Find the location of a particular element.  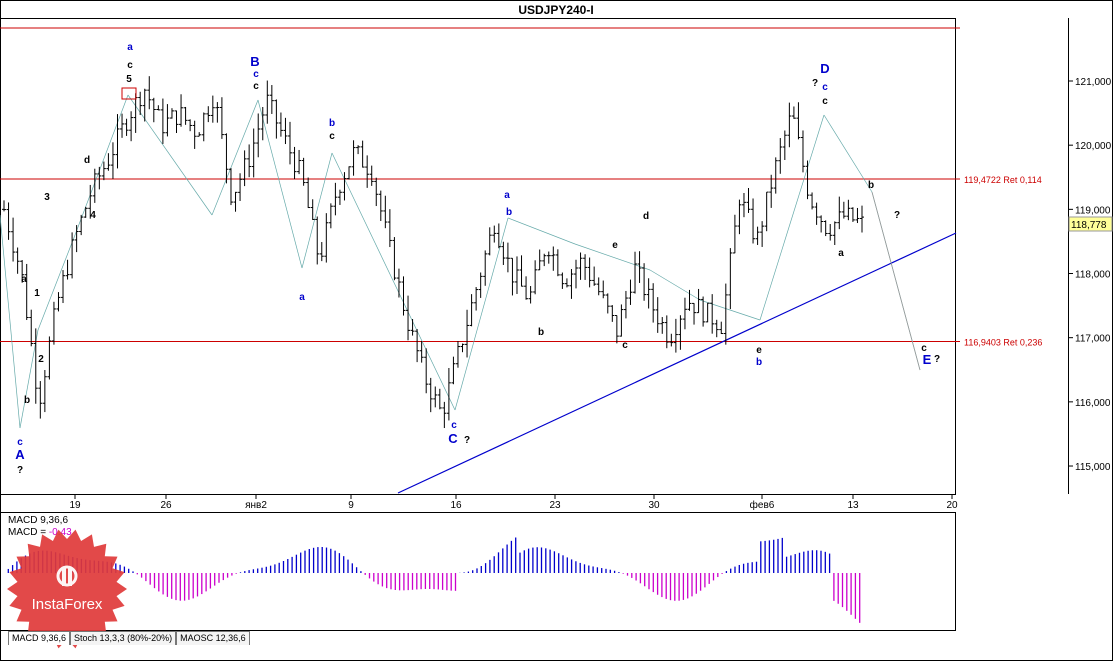

date-tick-label: 13 is located at coordinates (853, 505).